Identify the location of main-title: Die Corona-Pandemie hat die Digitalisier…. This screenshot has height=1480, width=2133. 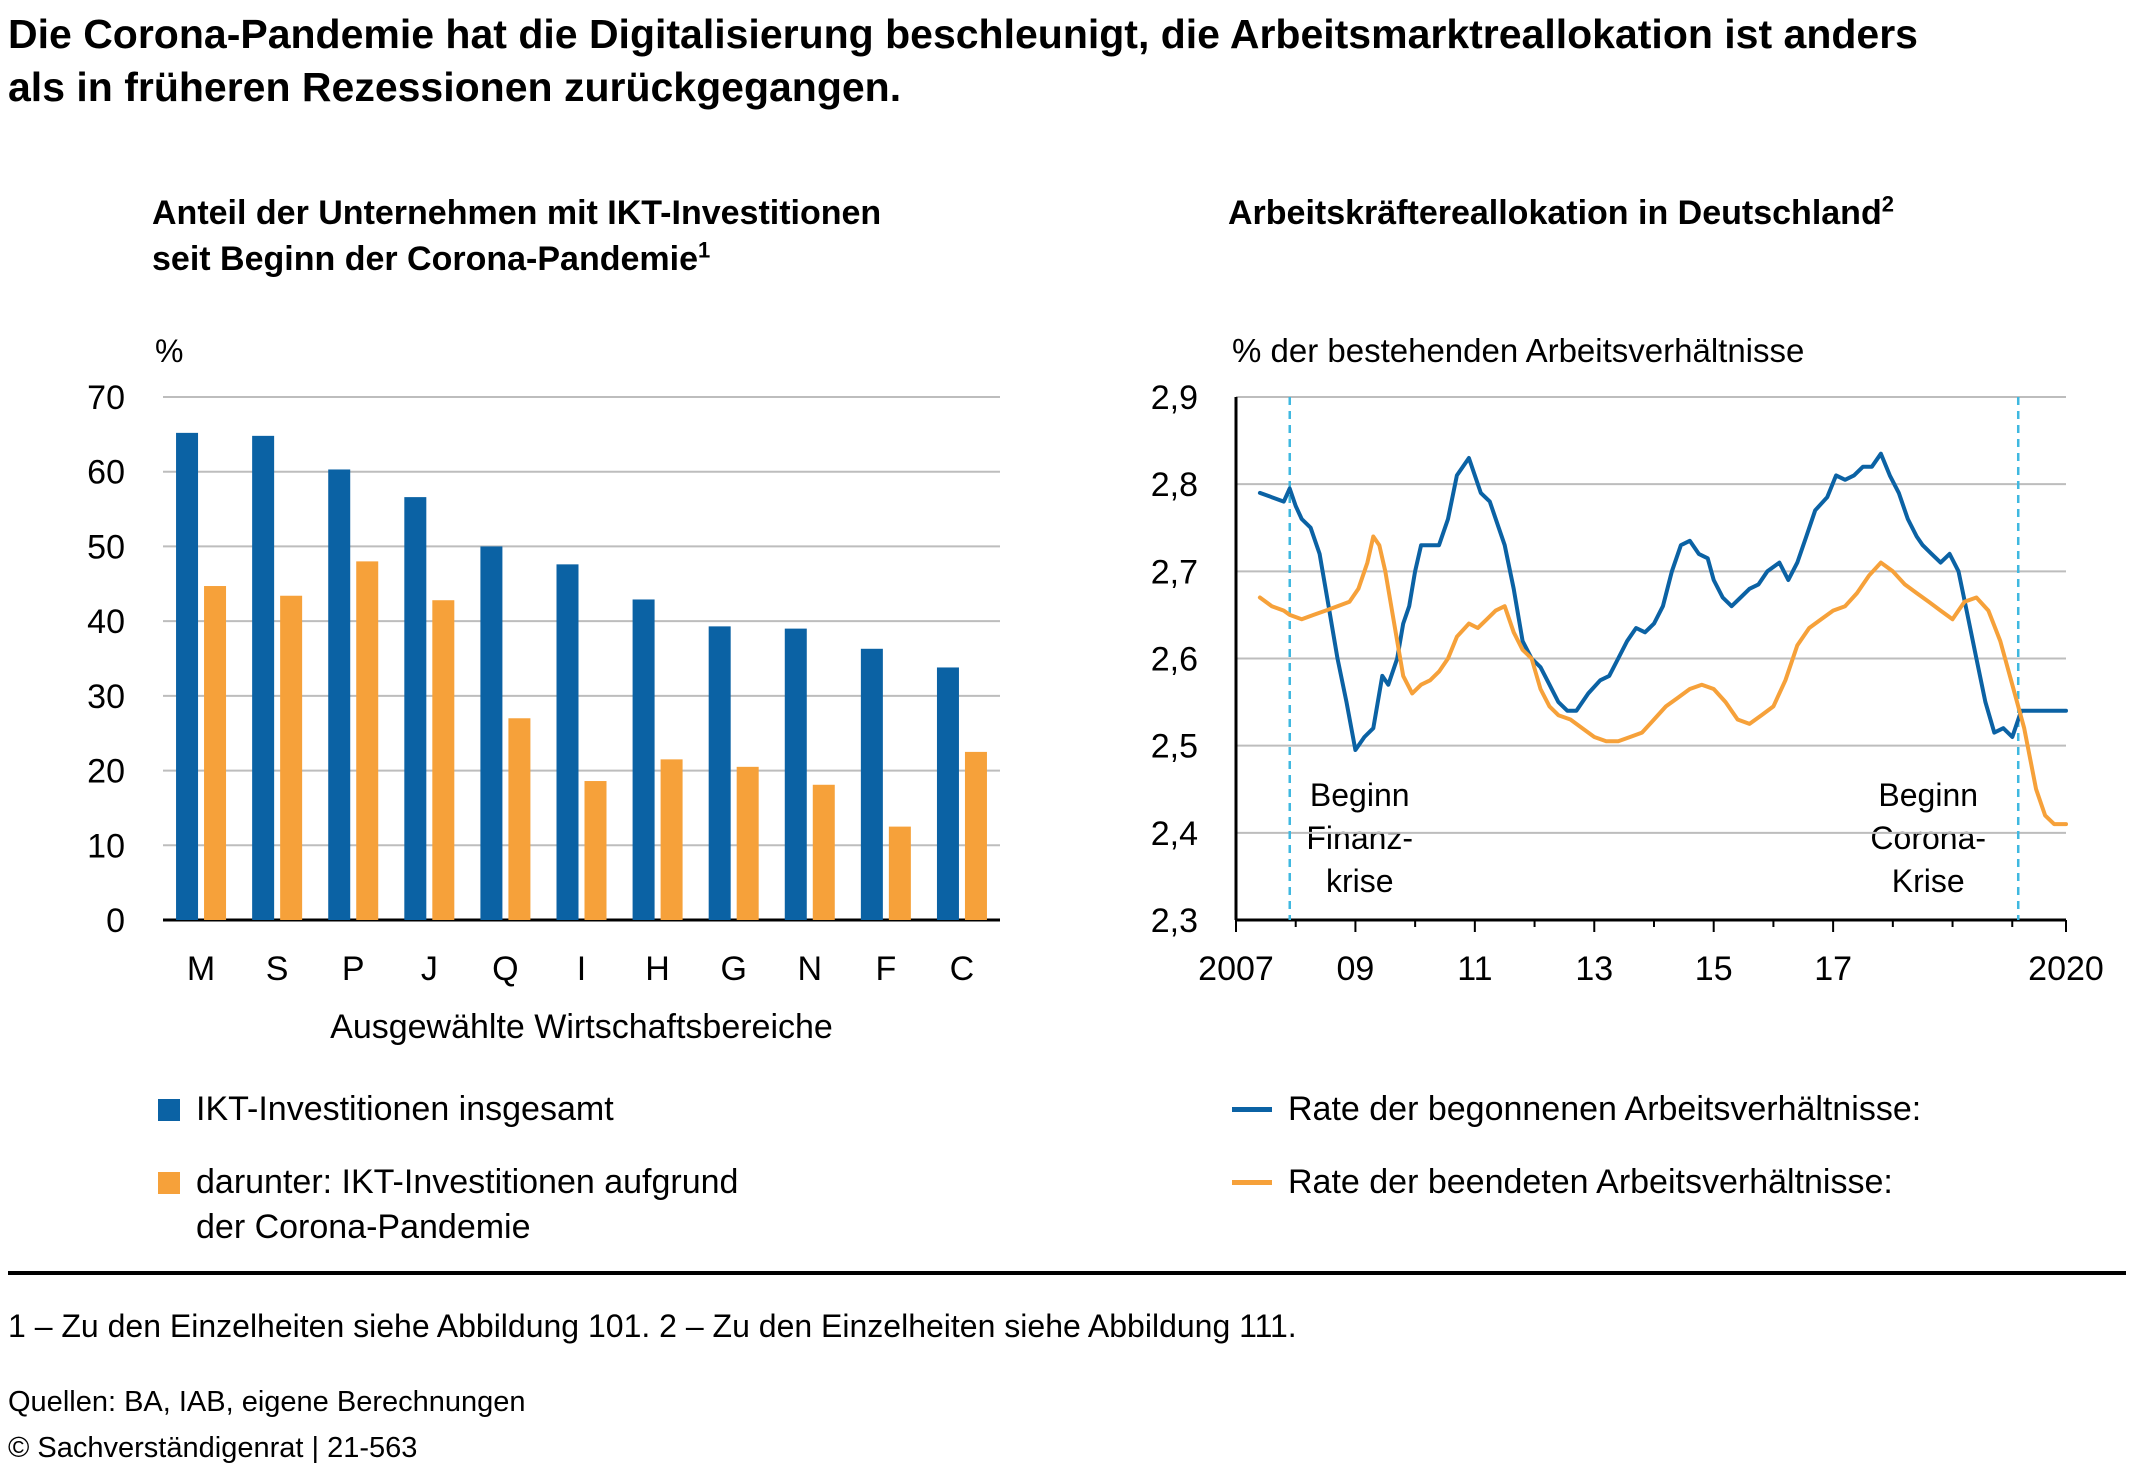
(1065, 61).